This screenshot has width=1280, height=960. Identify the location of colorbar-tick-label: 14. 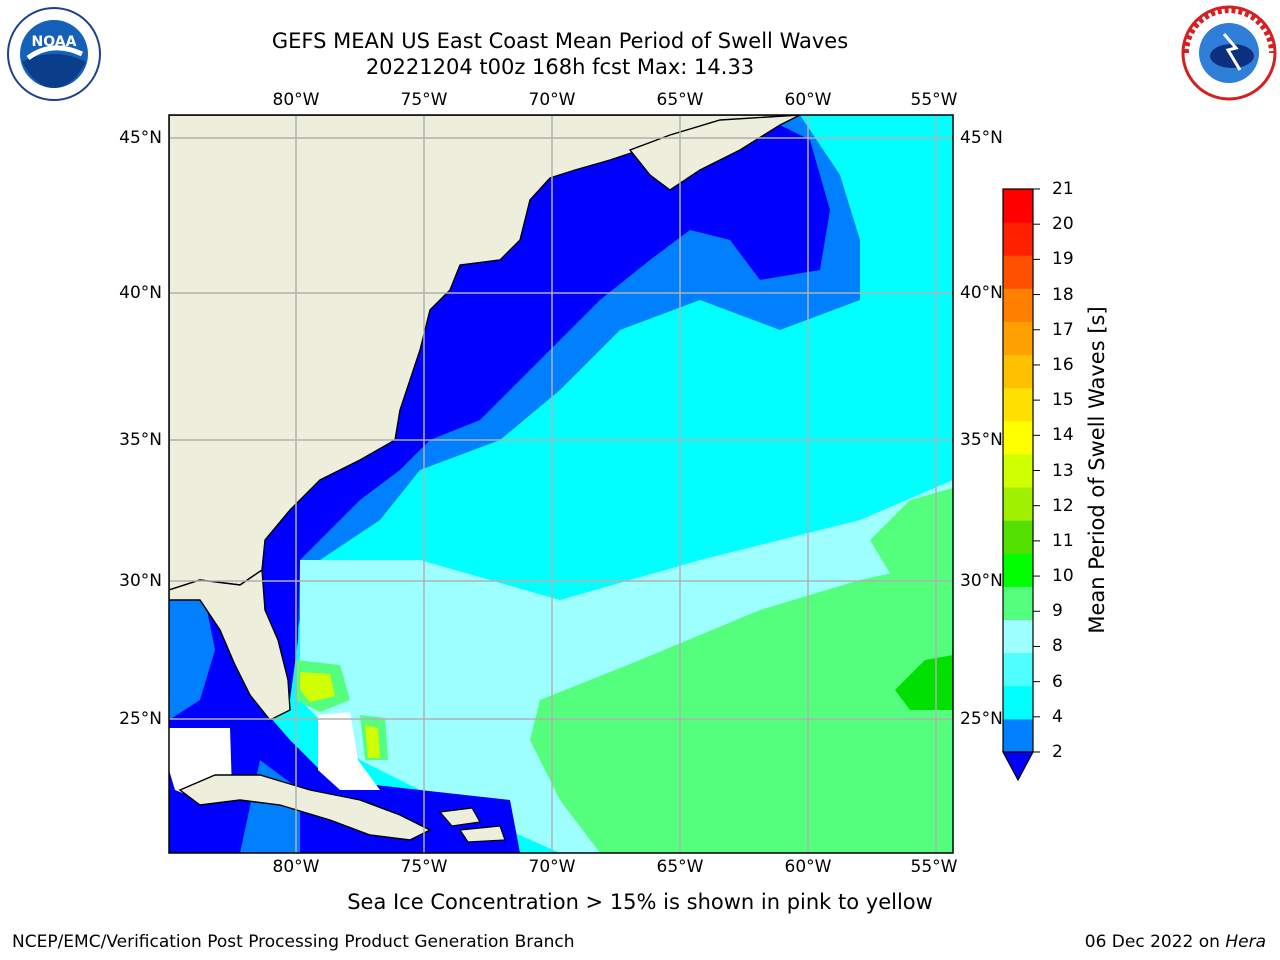
(1063, 435).